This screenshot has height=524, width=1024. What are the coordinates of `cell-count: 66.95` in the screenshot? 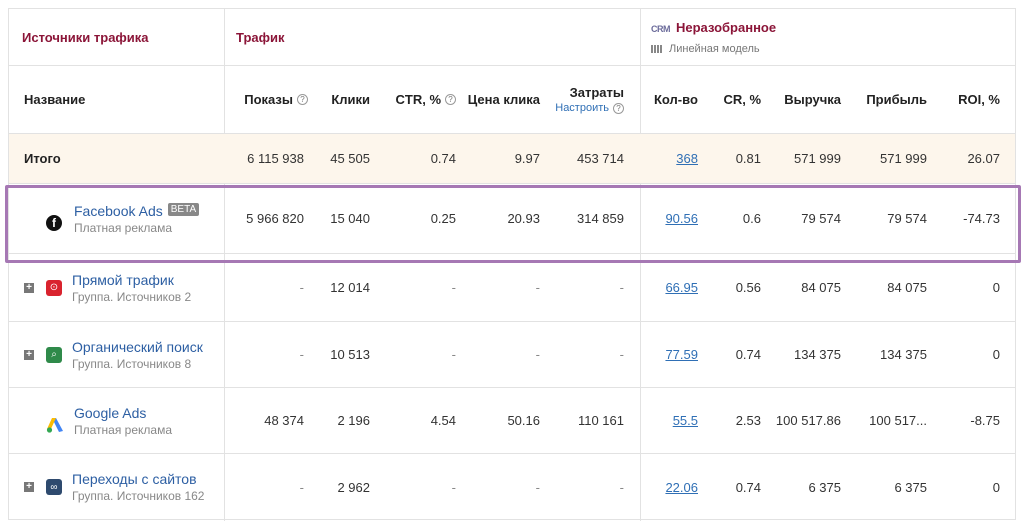 It's located at (681, 287).